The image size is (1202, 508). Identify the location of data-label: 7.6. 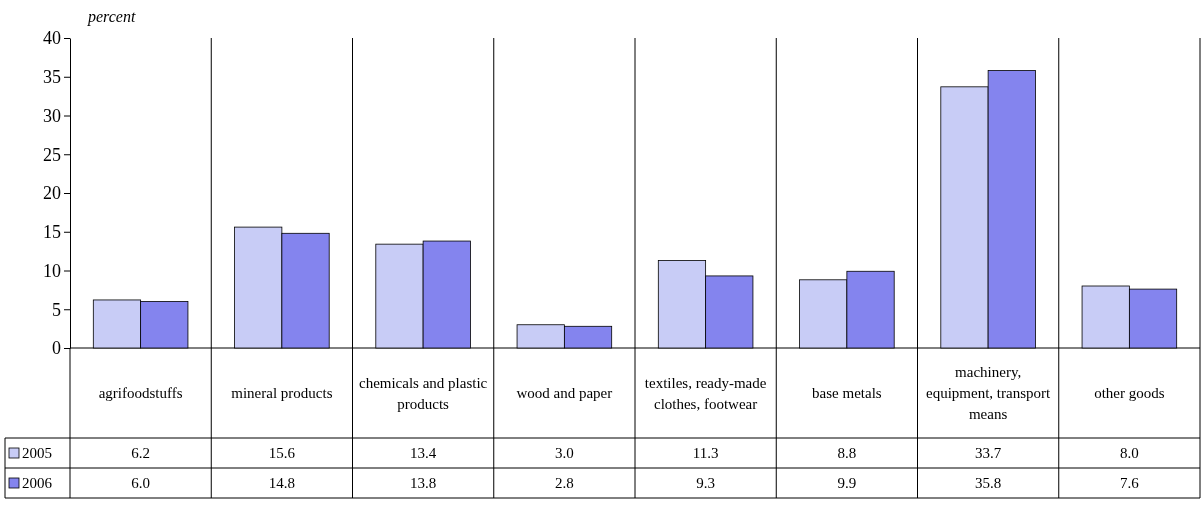
(1130, 483).